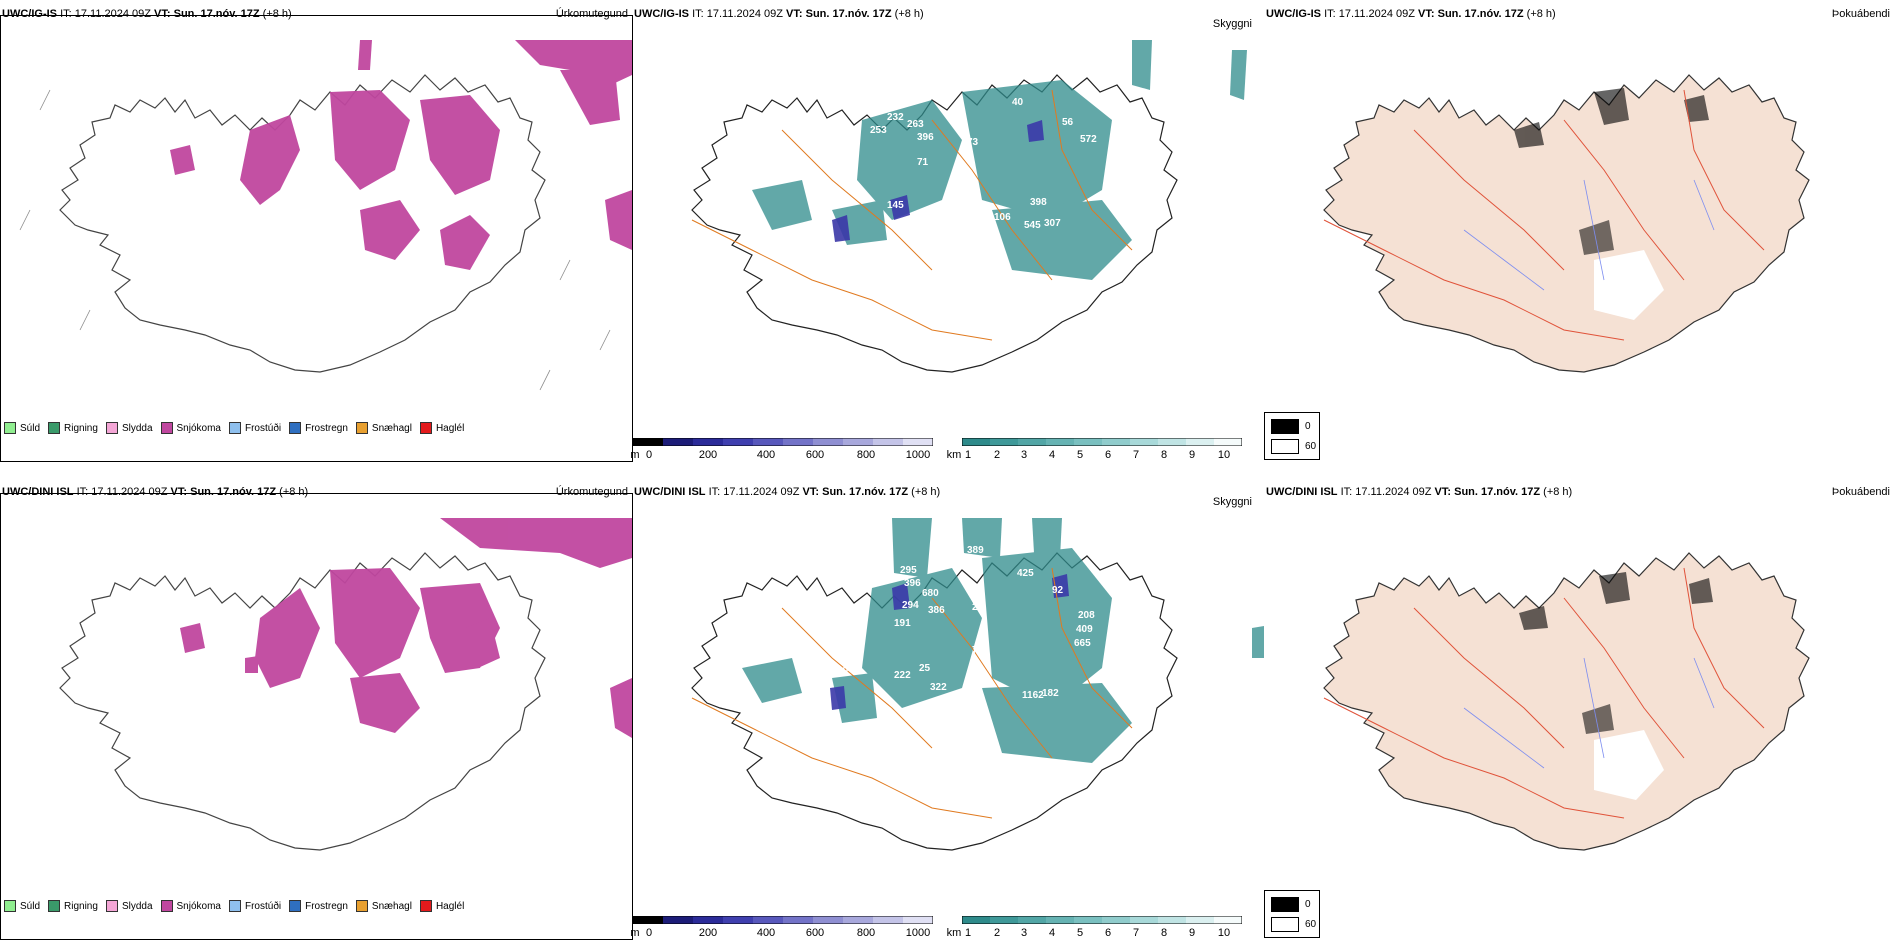  Describe the element at coordinates (1285, 446) in the screenshot. I see `fog-swatch-high` at that location.